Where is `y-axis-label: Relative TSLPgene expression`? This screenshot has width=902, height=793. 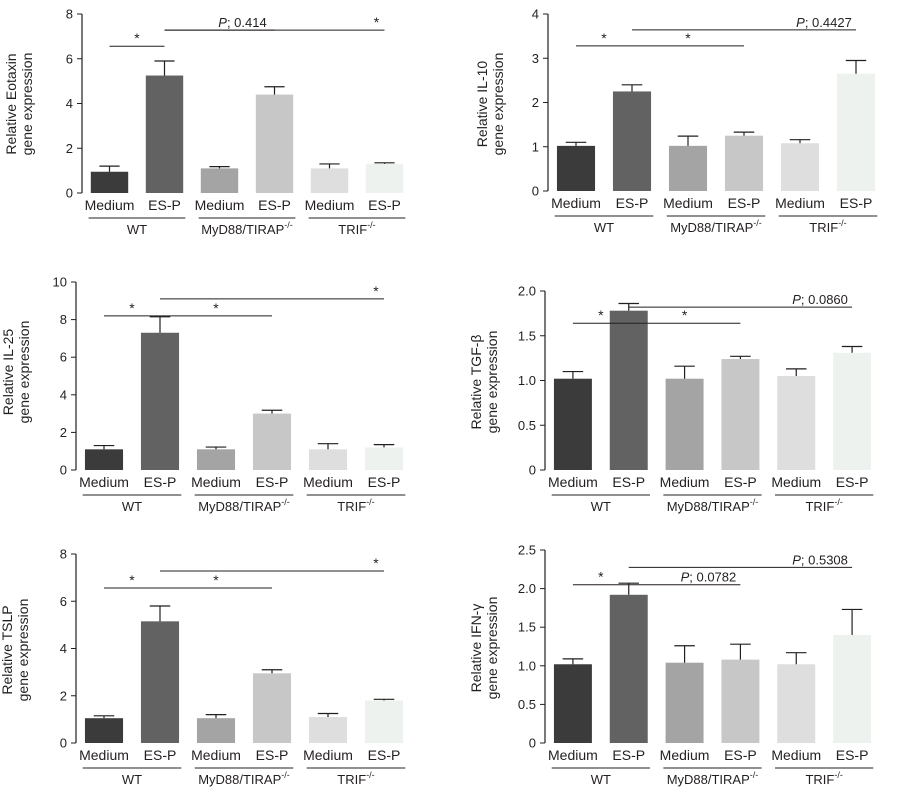
y-axis-label: Relative TSLPgene expression is located at coordinates (15, 650).